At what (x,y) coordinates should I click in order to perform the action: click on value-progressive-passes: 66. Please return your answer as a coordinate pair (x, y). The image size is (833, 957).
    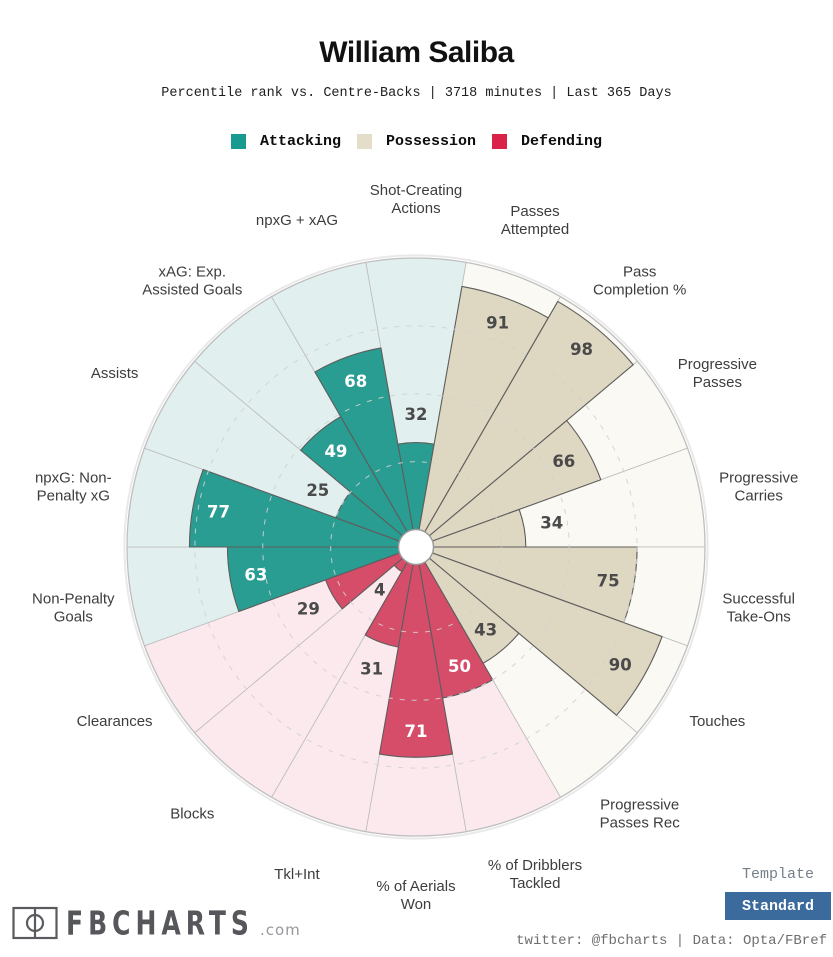
    Looking at the image, I should click on (563, 461).